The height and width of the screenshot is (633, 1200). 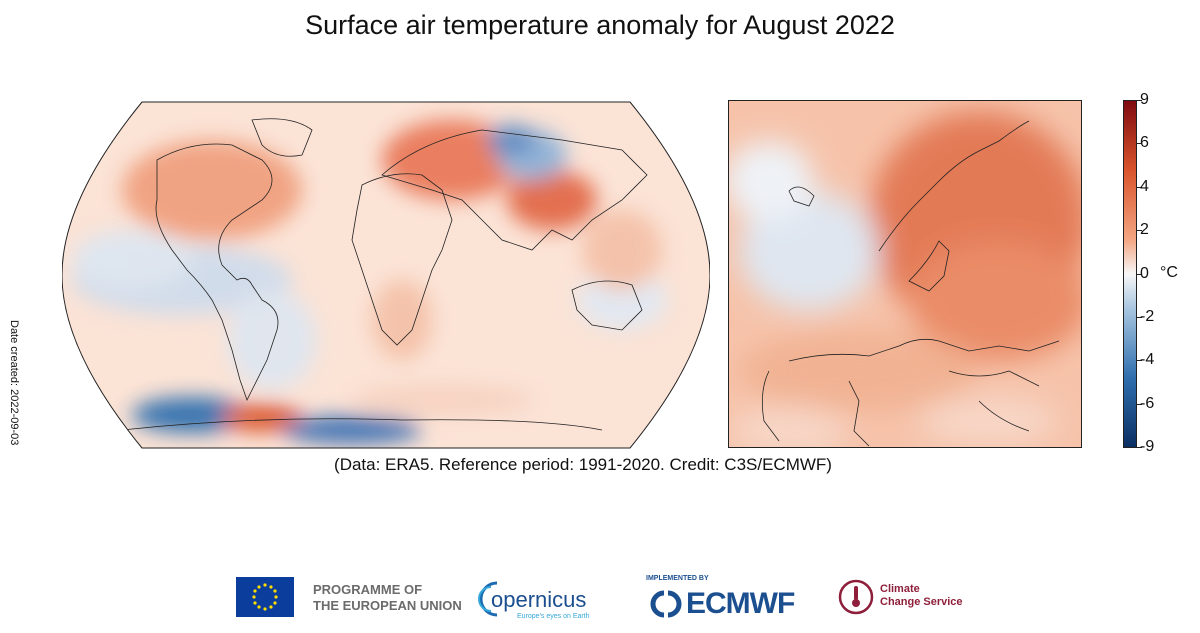 I want to click on colorbar, so click(x=1130, y=274).